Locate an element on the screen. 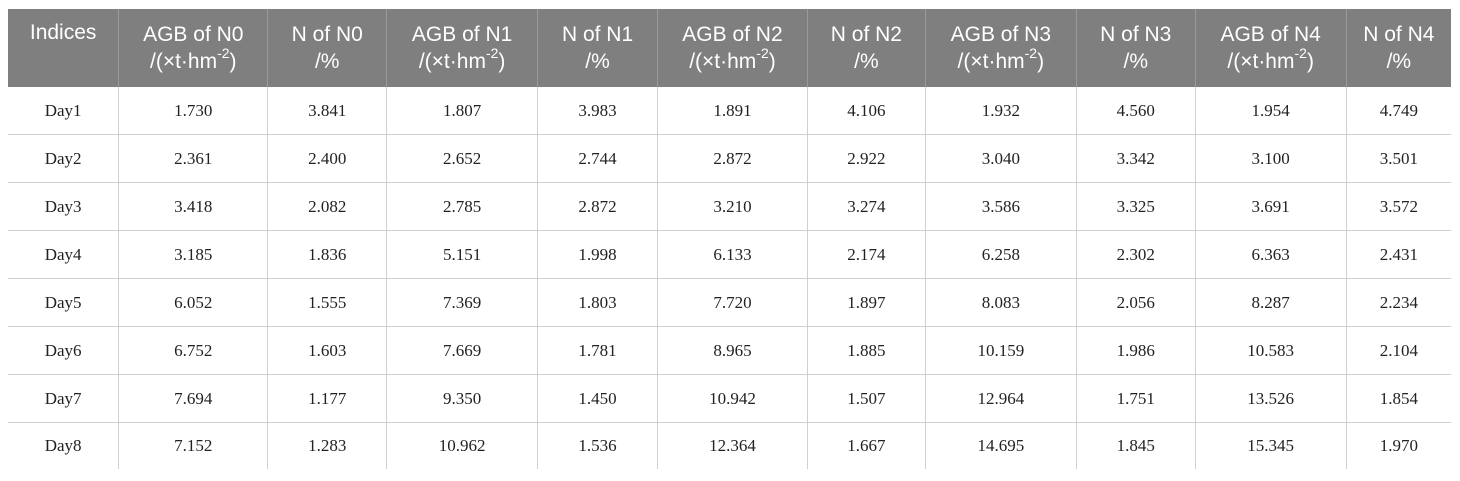  table-cell: 2.785 is located at coordinates (462, 206).